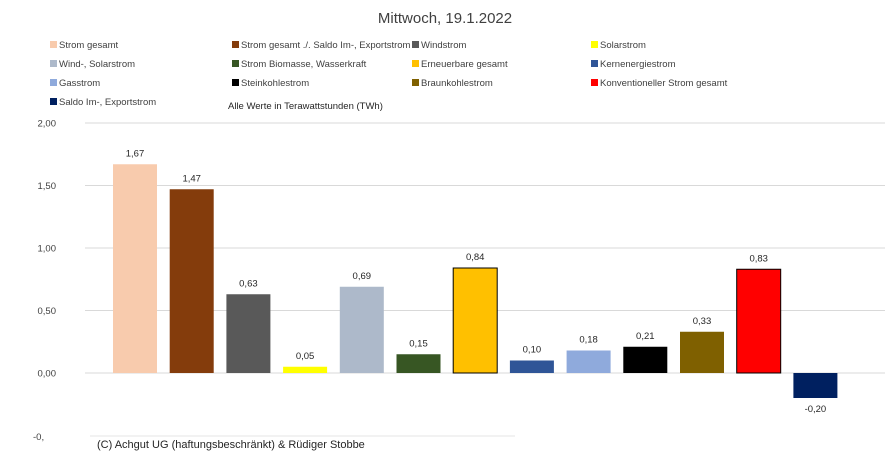 Image resolution: width=890 pixels, height=464 pixels. I want to click on data-label: 0,21, so click(645, 336).